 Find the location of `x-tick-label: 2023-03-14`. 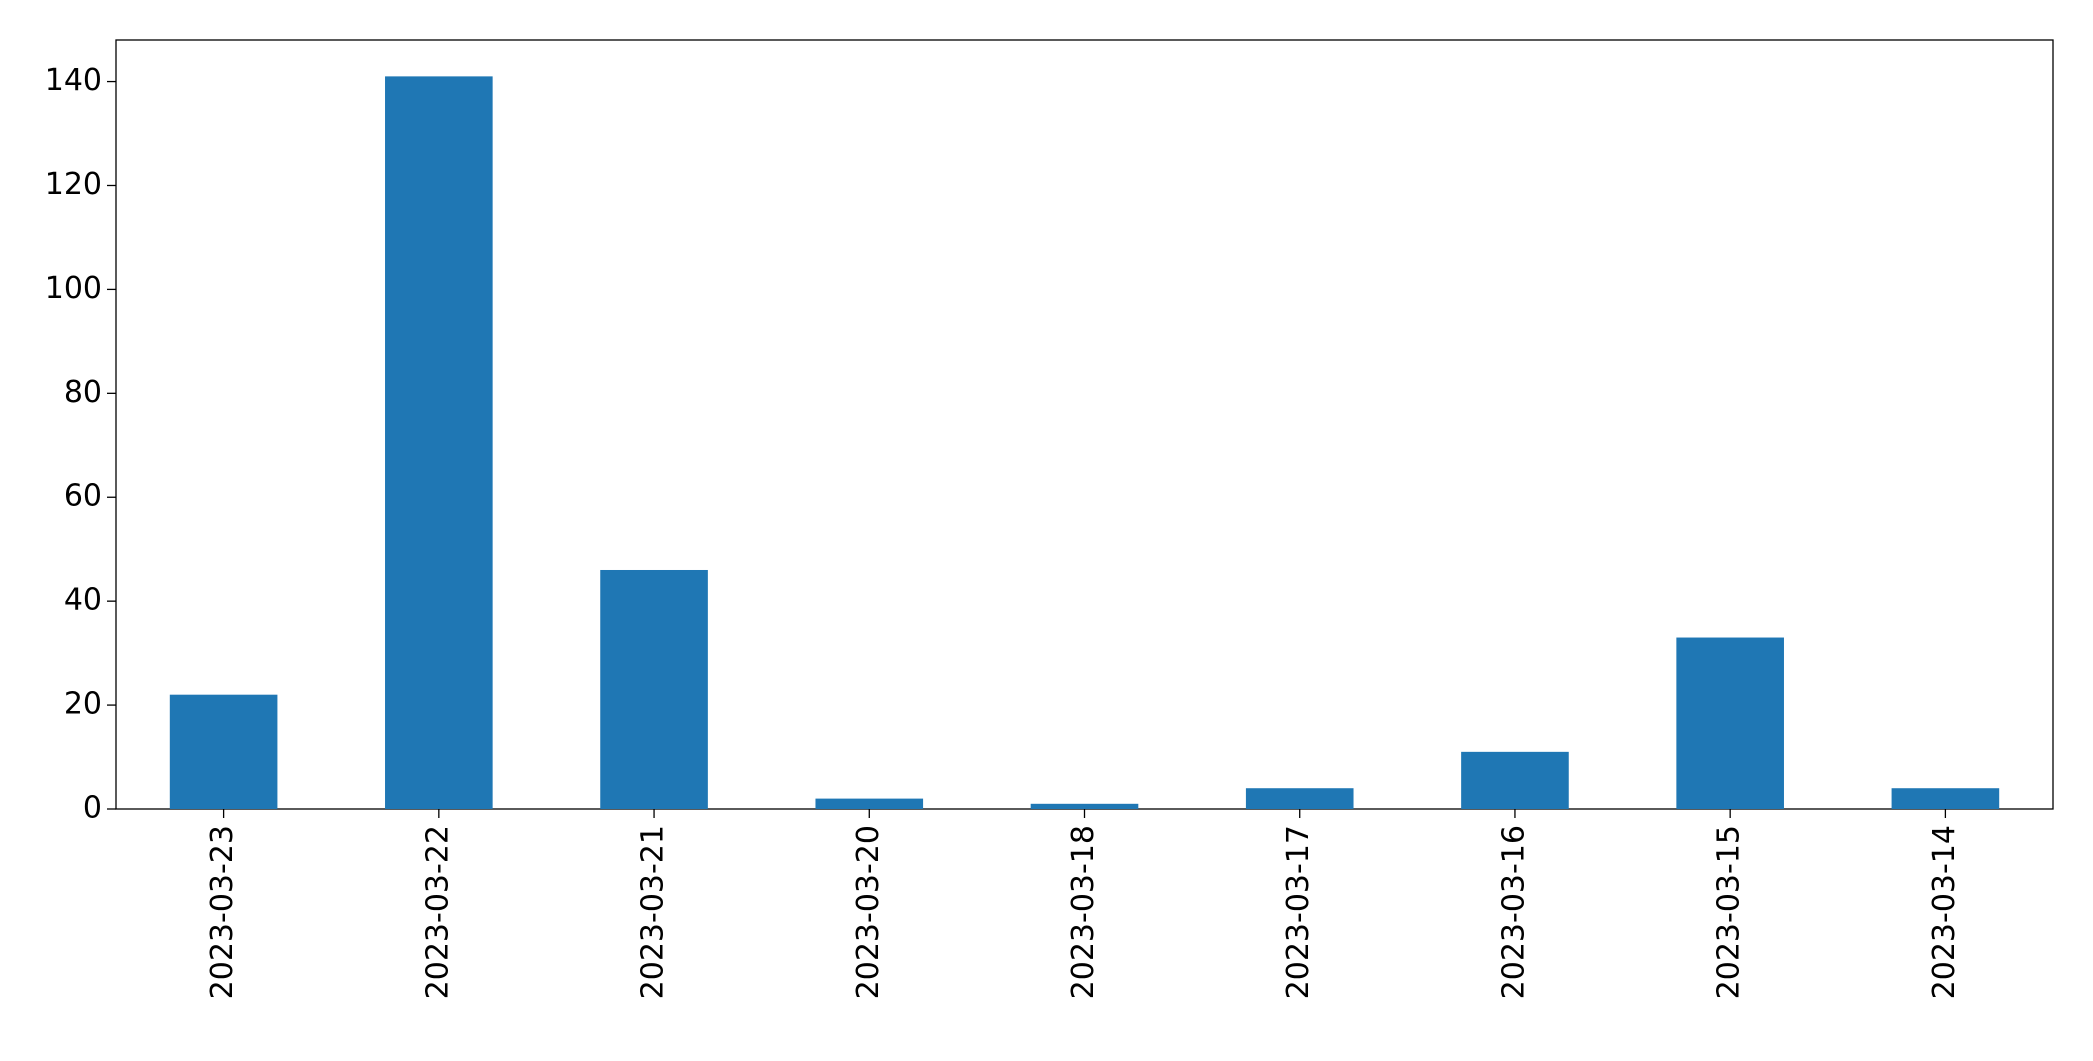

x-tick-label: 2023-03-14 is located at coordinates (1944, 912).